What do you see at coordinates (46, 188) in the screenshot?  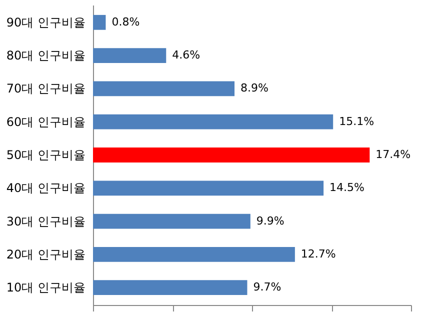 I see `y-tick-label: 40대 인구비율` at bounding box center [46, 188].